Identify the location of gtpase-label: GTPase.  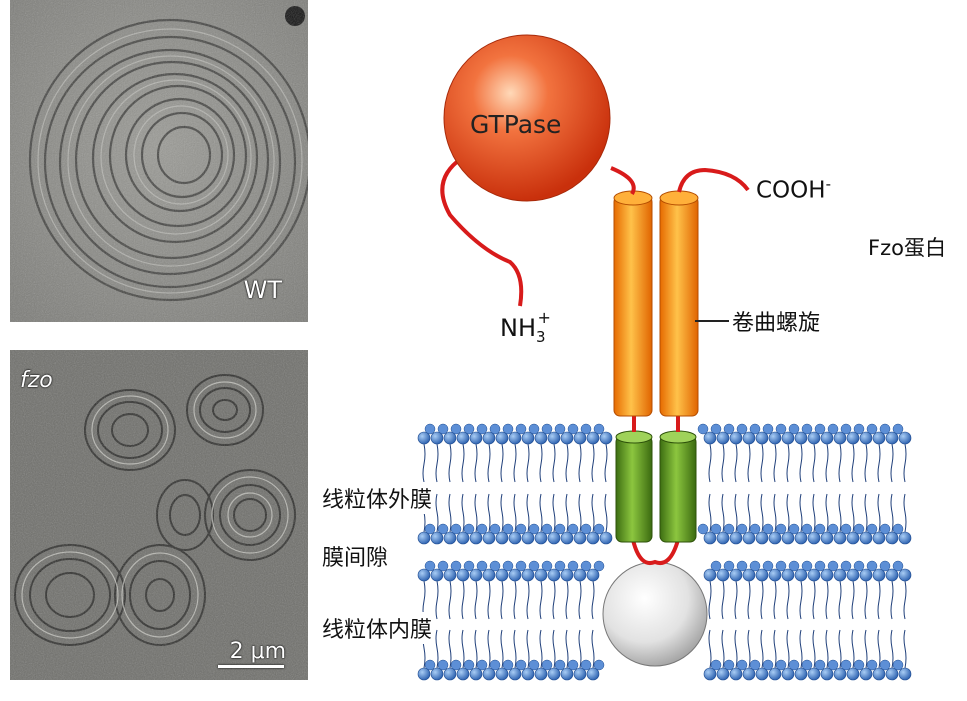
(516, 124).